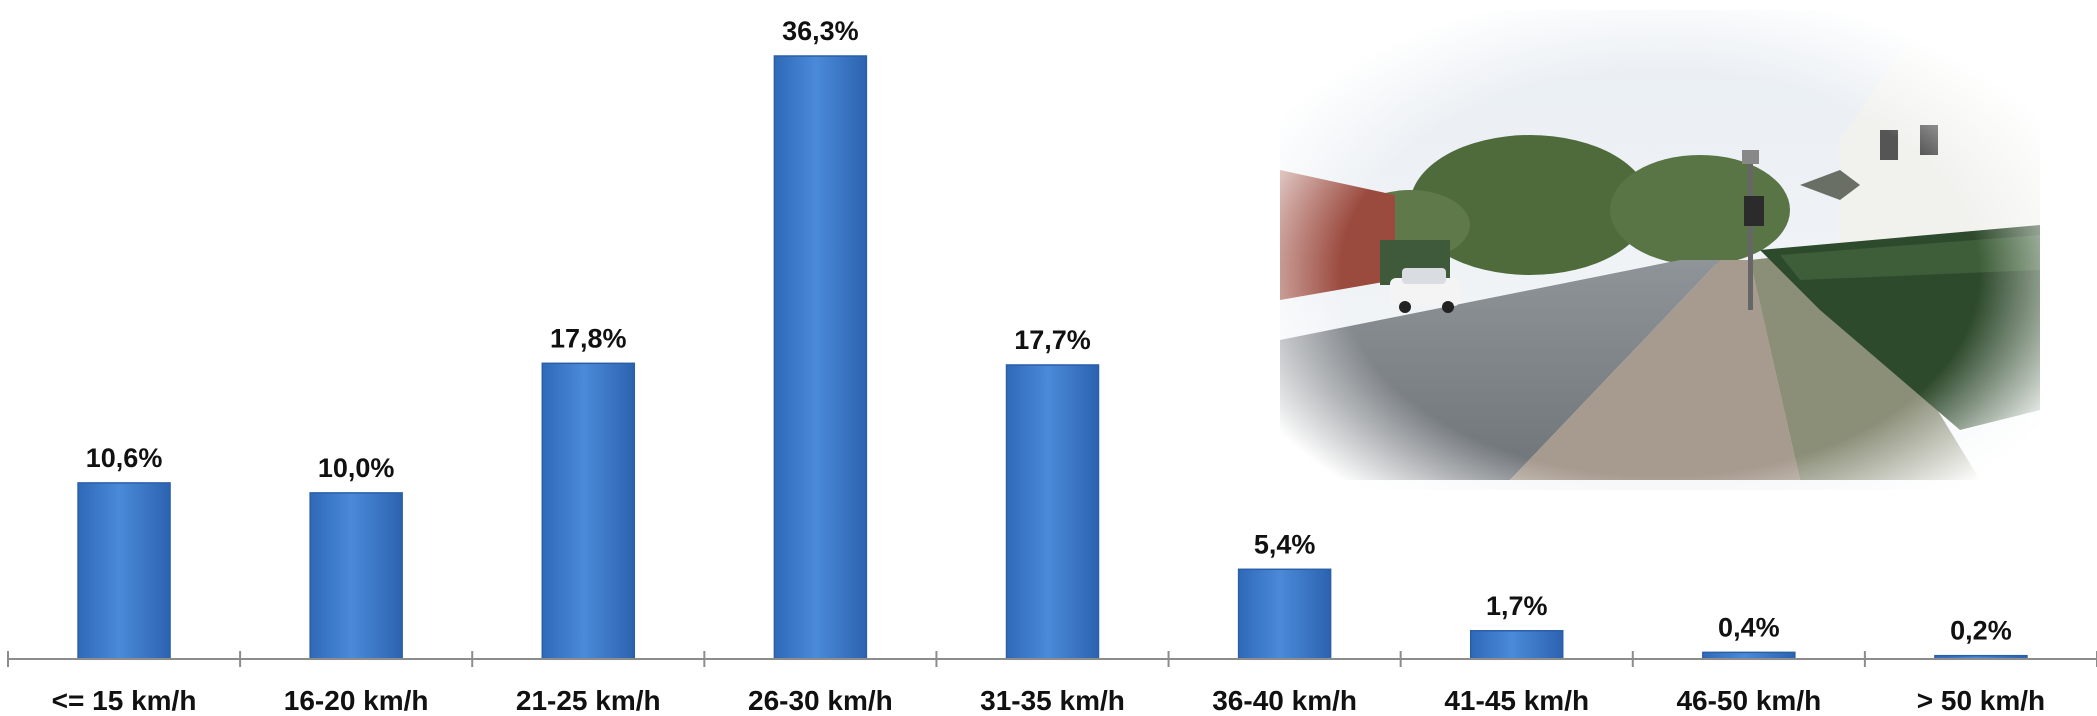 This screenshot has height=716, width=2097. What do you see at coordinates (1748, 700) in the screenshot?
I see `category-label: 46-50 km/h` at bounding box center [1748, 700].